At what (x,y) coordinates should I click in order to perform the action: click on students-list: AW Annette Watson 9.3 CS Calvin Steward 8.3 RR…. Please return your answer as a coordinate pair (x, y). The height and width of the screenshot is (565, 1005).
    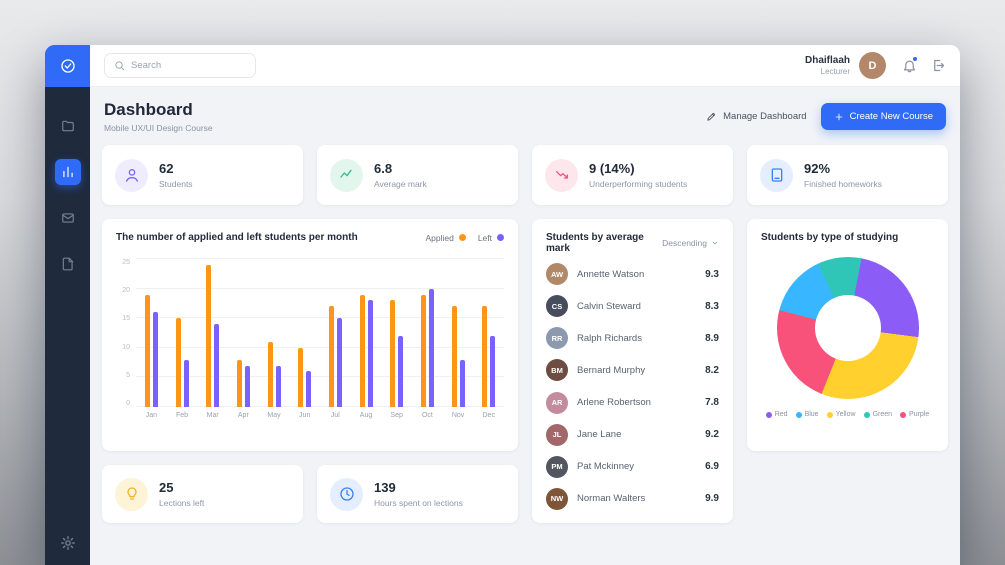
    Looking at the image, I should click on (632, 386).